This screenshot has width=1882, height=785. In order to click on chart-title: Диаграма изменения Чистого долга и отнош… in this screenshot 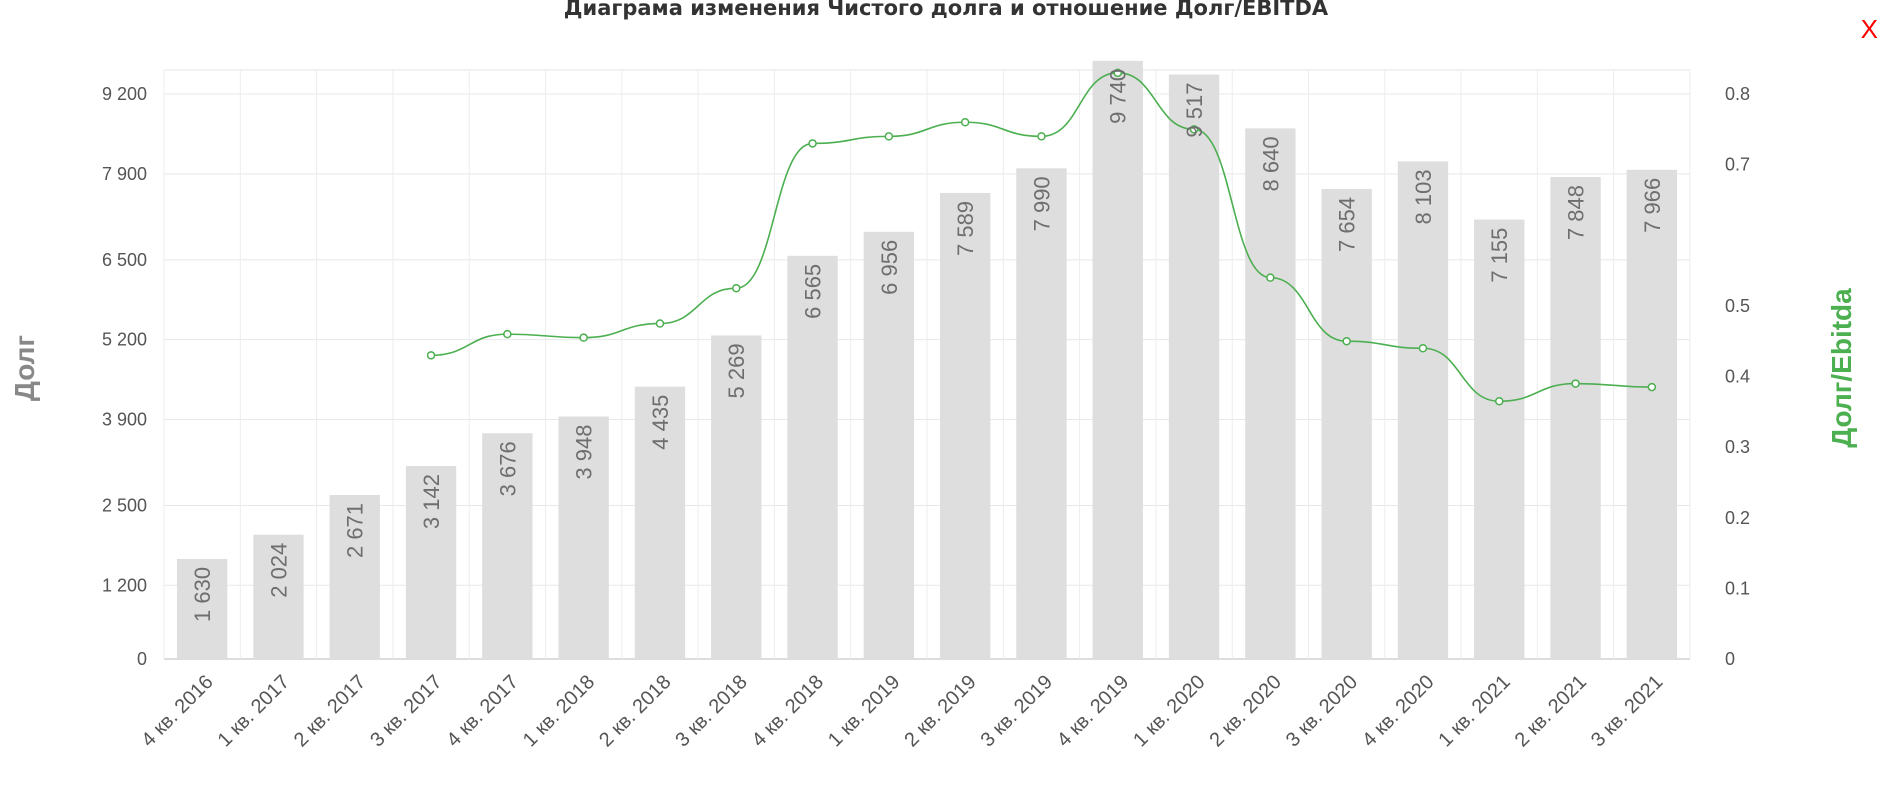, I will do `click(946, 10)`.